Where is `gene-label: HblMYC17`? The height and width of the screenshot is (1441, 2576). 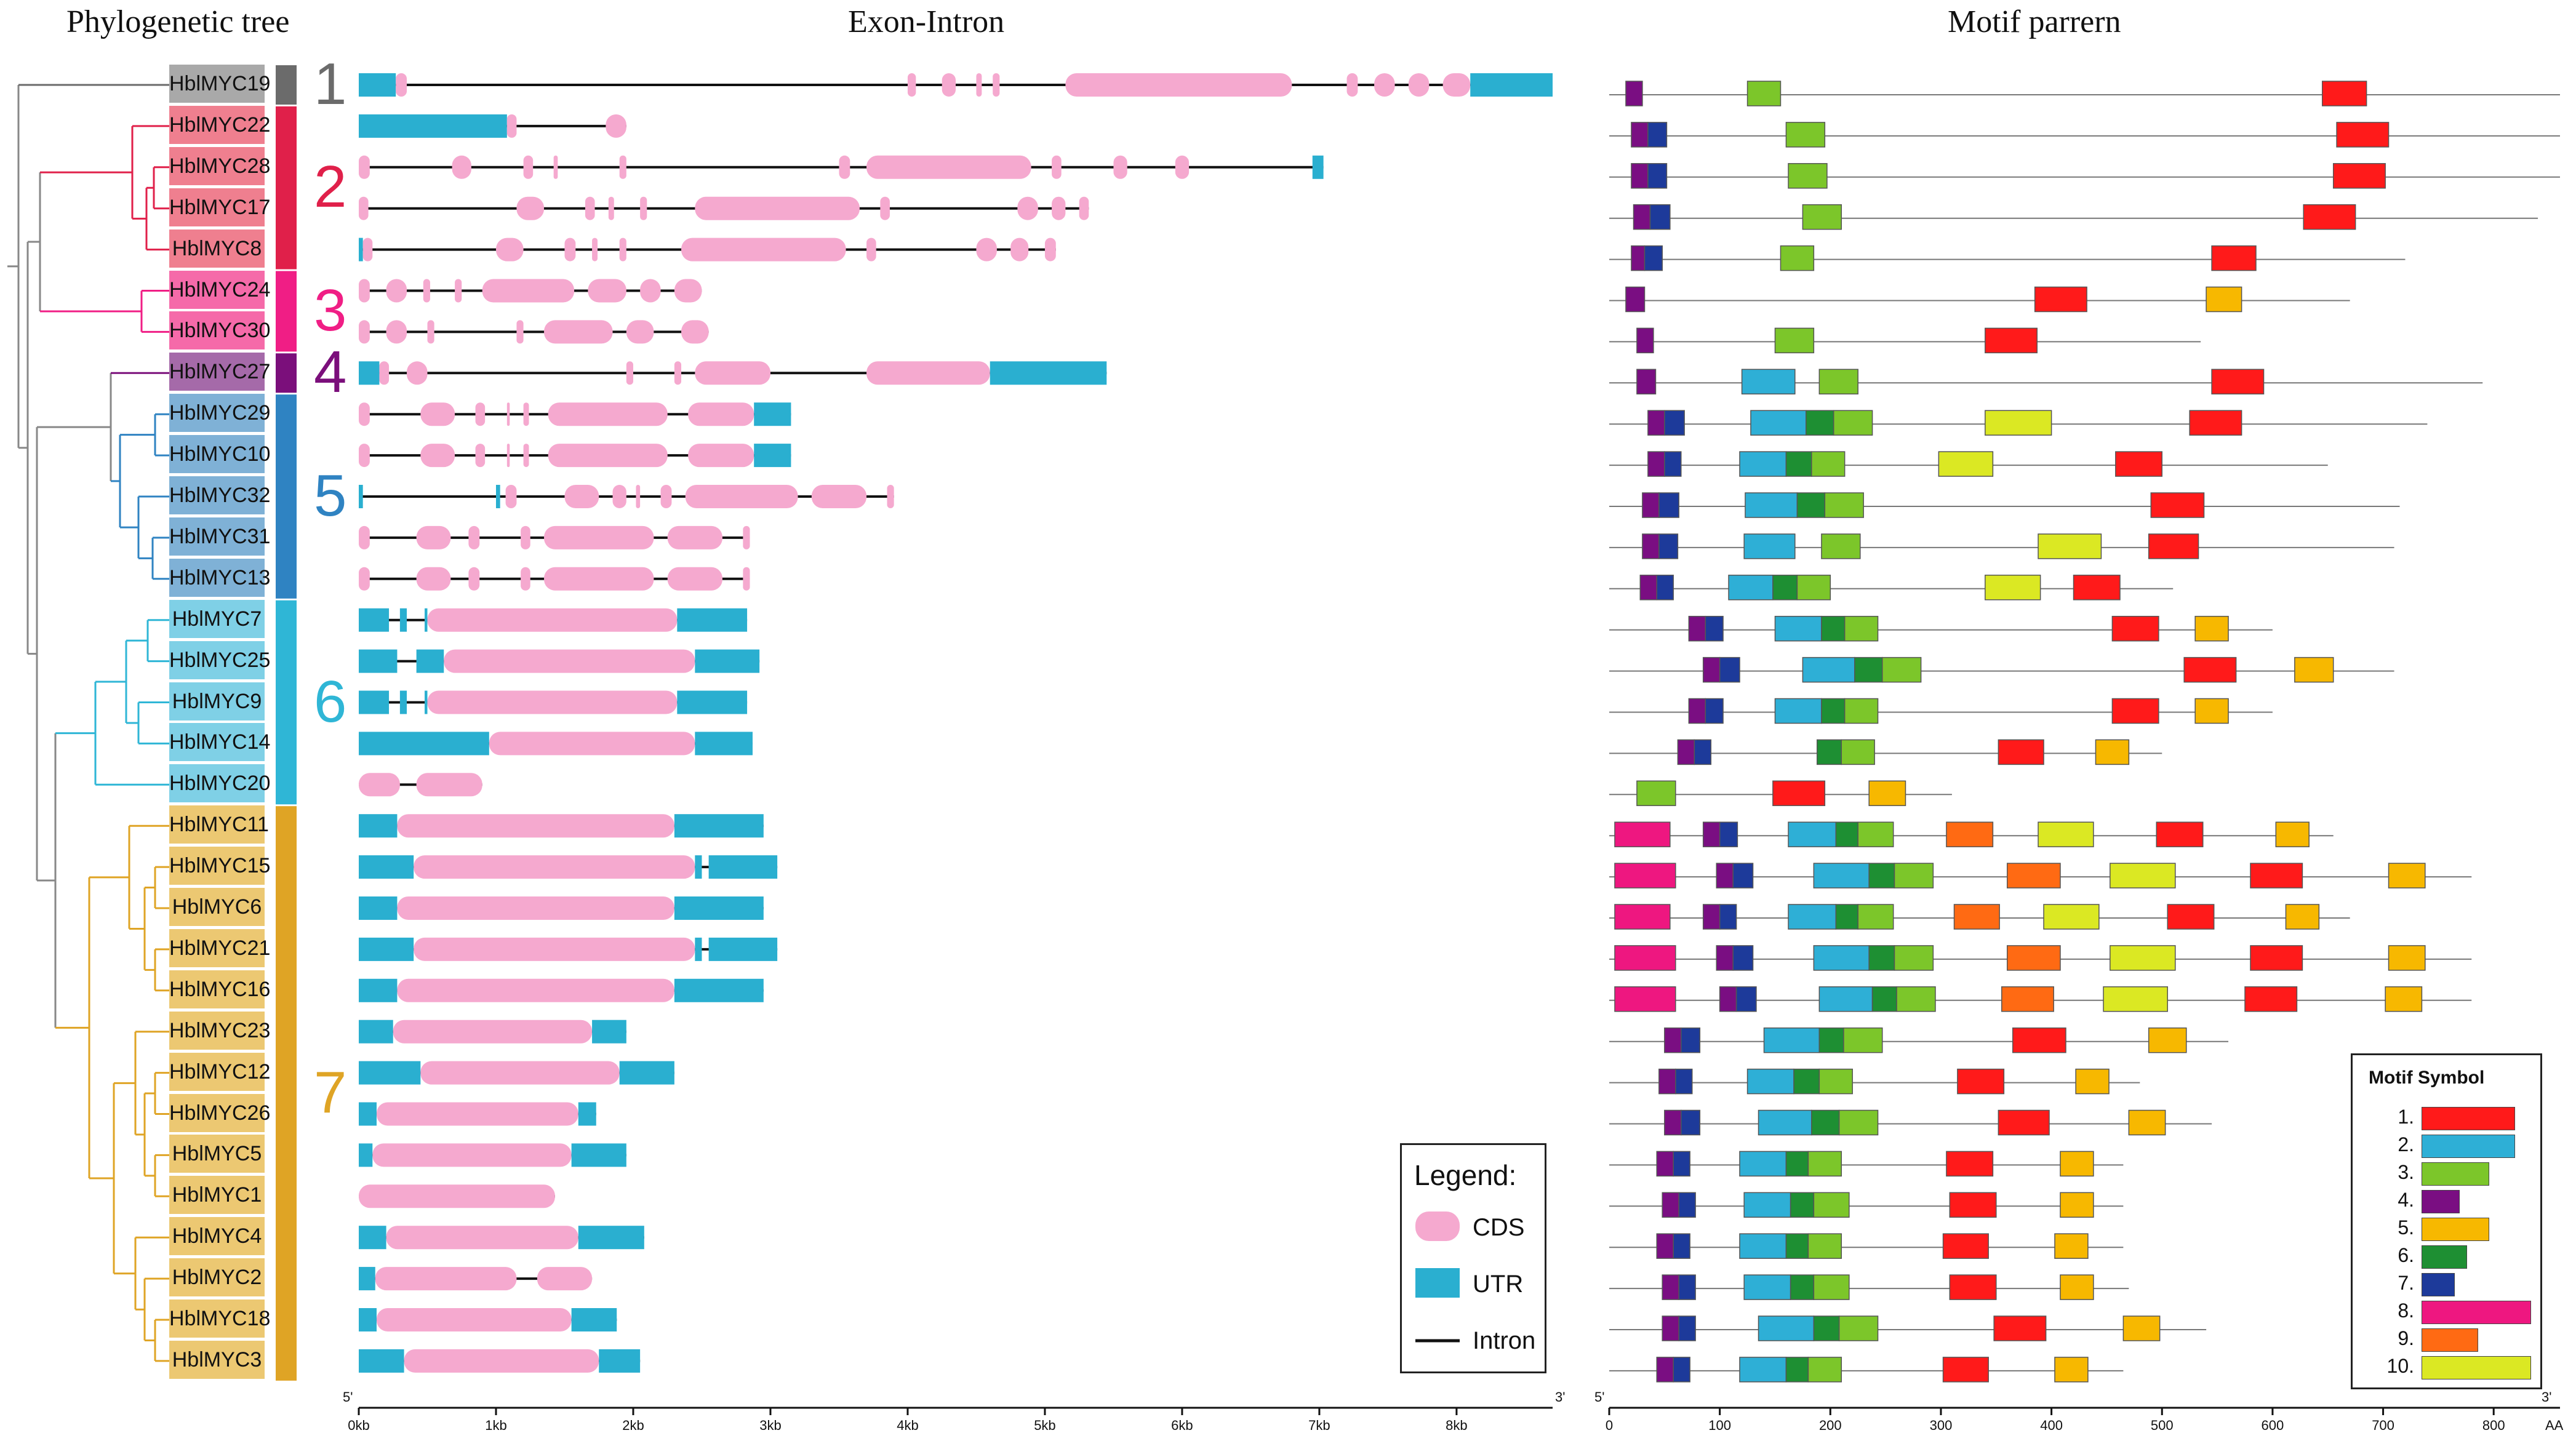 gene-label: HblMYC17 is located at coordinates (219, 207).